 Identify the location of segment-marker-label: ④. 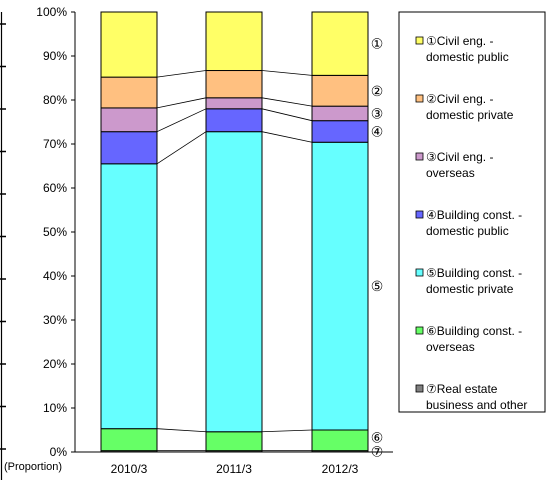
(377, 131).